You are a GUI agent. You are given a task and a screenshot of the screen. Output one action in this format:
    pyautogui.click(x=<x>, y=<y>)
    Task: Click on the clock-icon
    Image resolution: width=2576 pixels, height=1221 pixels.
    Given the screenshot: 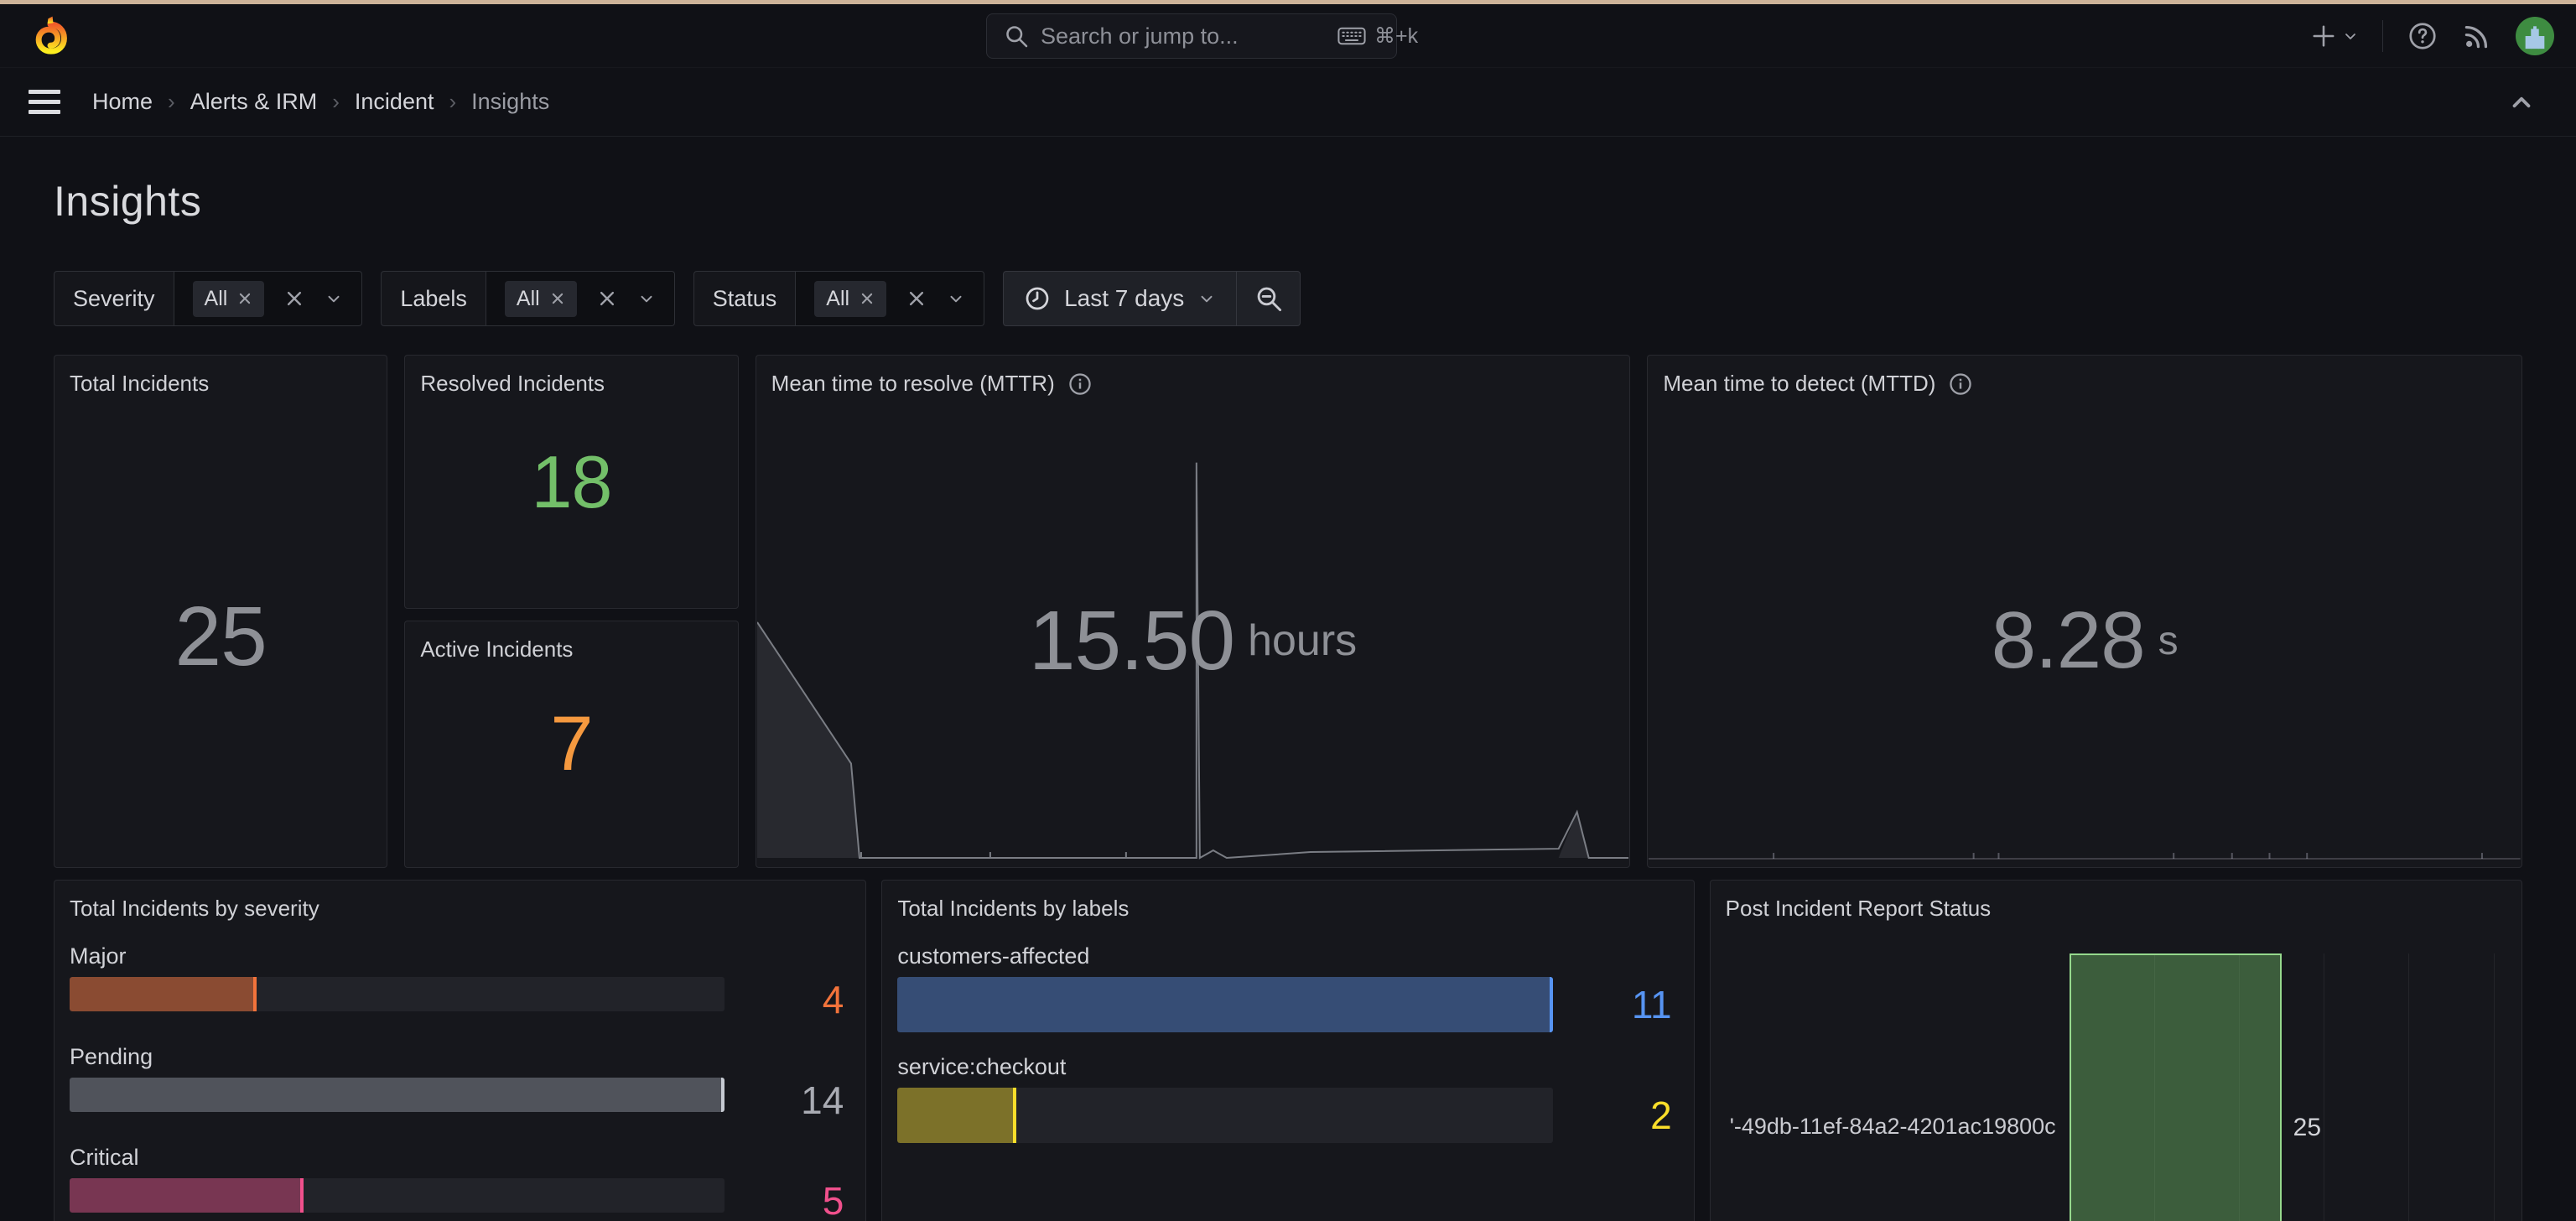 What is the action you would take?
    pyautogui.click(x=1037, y=299)
    